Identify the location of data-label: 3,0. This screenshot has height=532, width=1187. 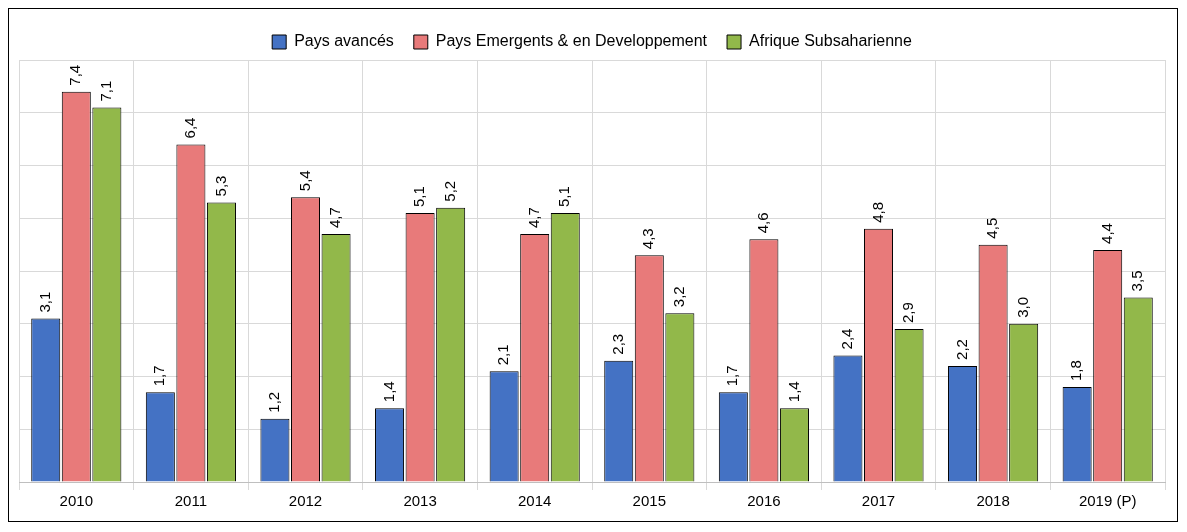
(1022, 307).